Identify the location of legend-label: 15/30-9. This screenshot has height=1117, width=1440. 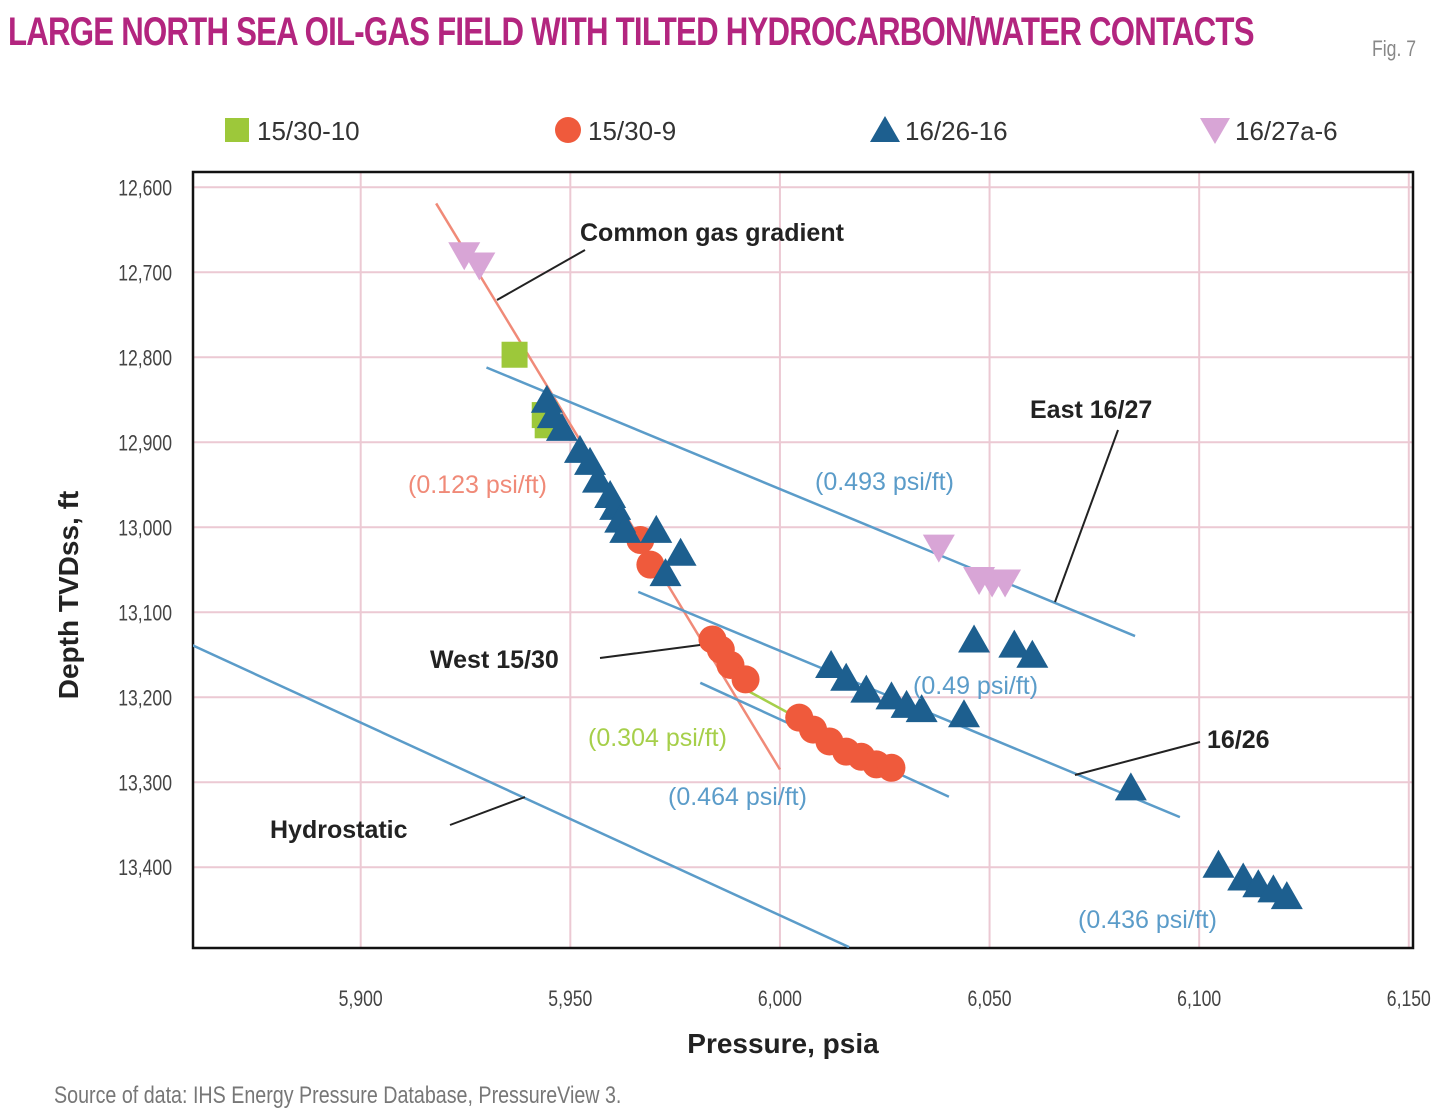
(632, 131).